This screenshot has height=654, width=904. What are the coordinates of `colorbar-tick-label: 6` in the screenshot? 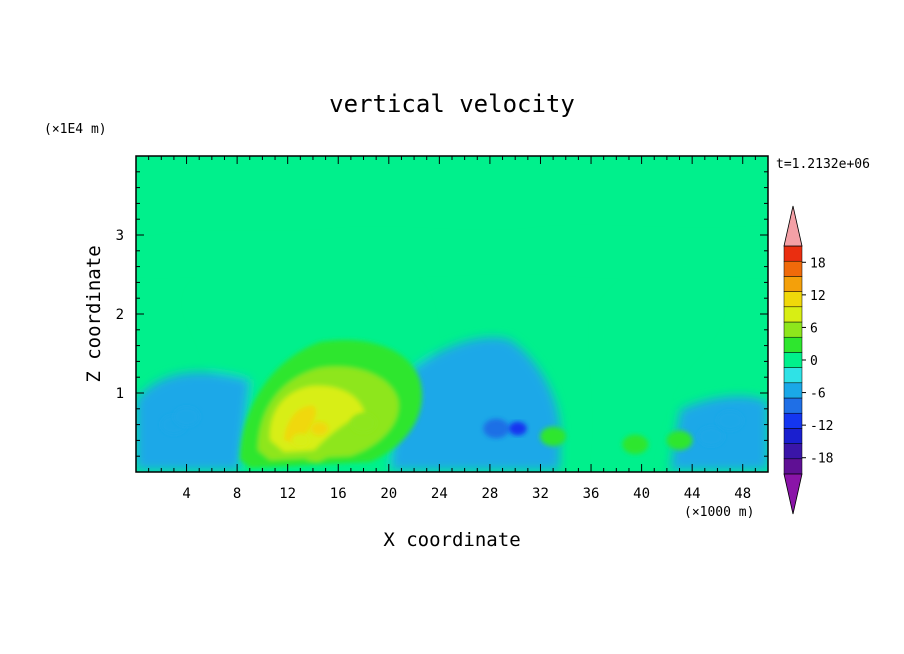 It's located at (814, 328).